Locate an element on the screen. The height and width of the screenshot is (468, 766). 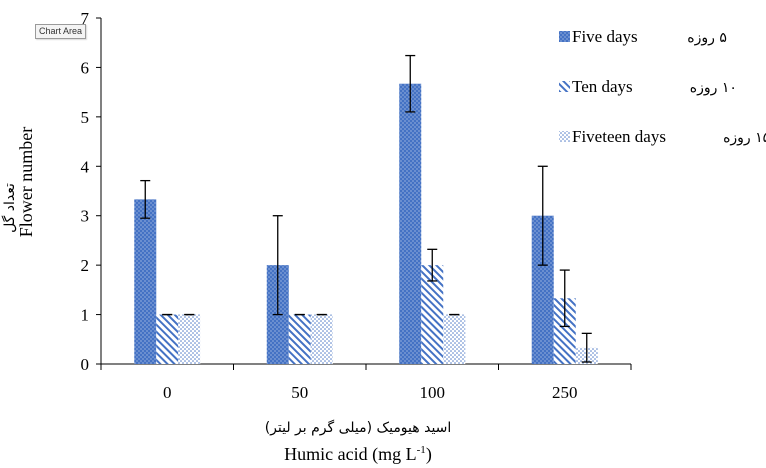
legend-item-dots-sparse: Fiveteen days ۱۵ روزه is located at coordinates (662, 136).